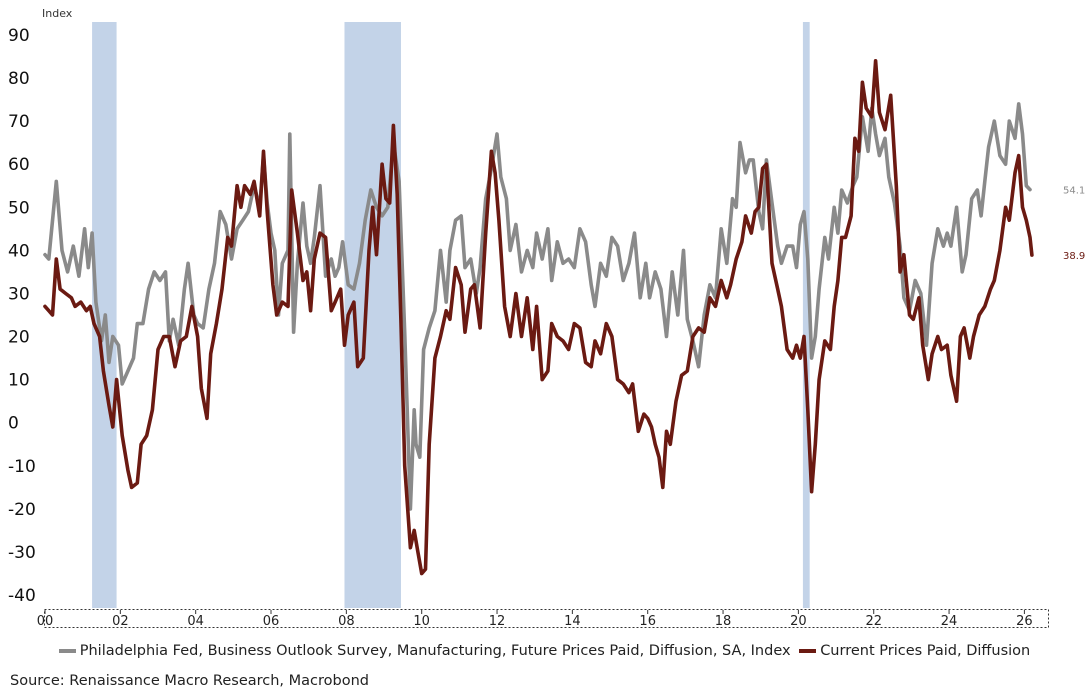 The height and width of the screenshot is (693, 1089). I want to click on y-tick-label: -30, so click(22, 553).